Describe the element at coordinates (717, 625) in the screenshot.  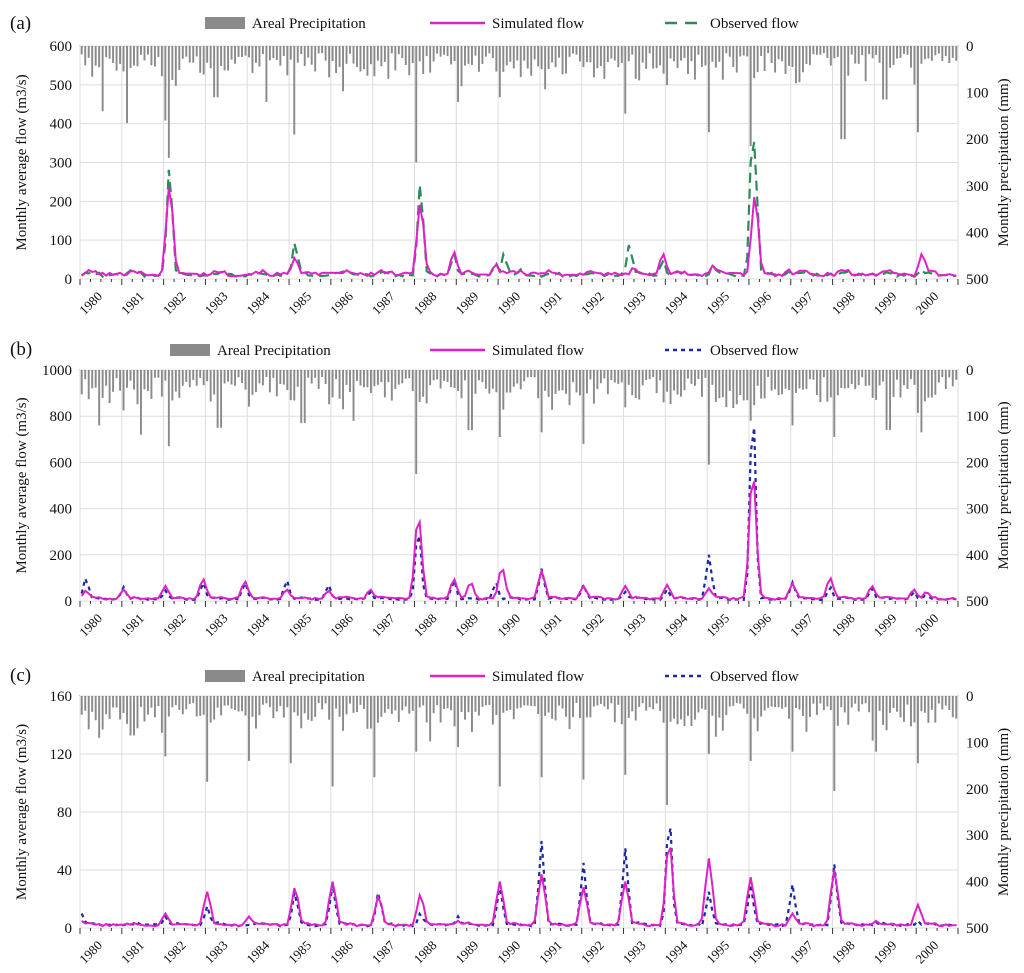
I see `x-tick-label: 1995` at that location.